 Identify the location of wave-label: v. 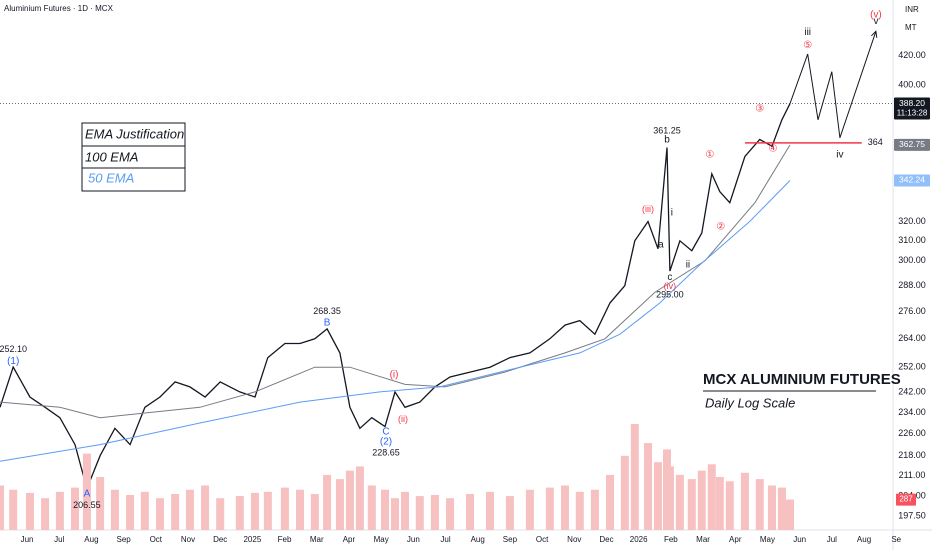
(875, 21).